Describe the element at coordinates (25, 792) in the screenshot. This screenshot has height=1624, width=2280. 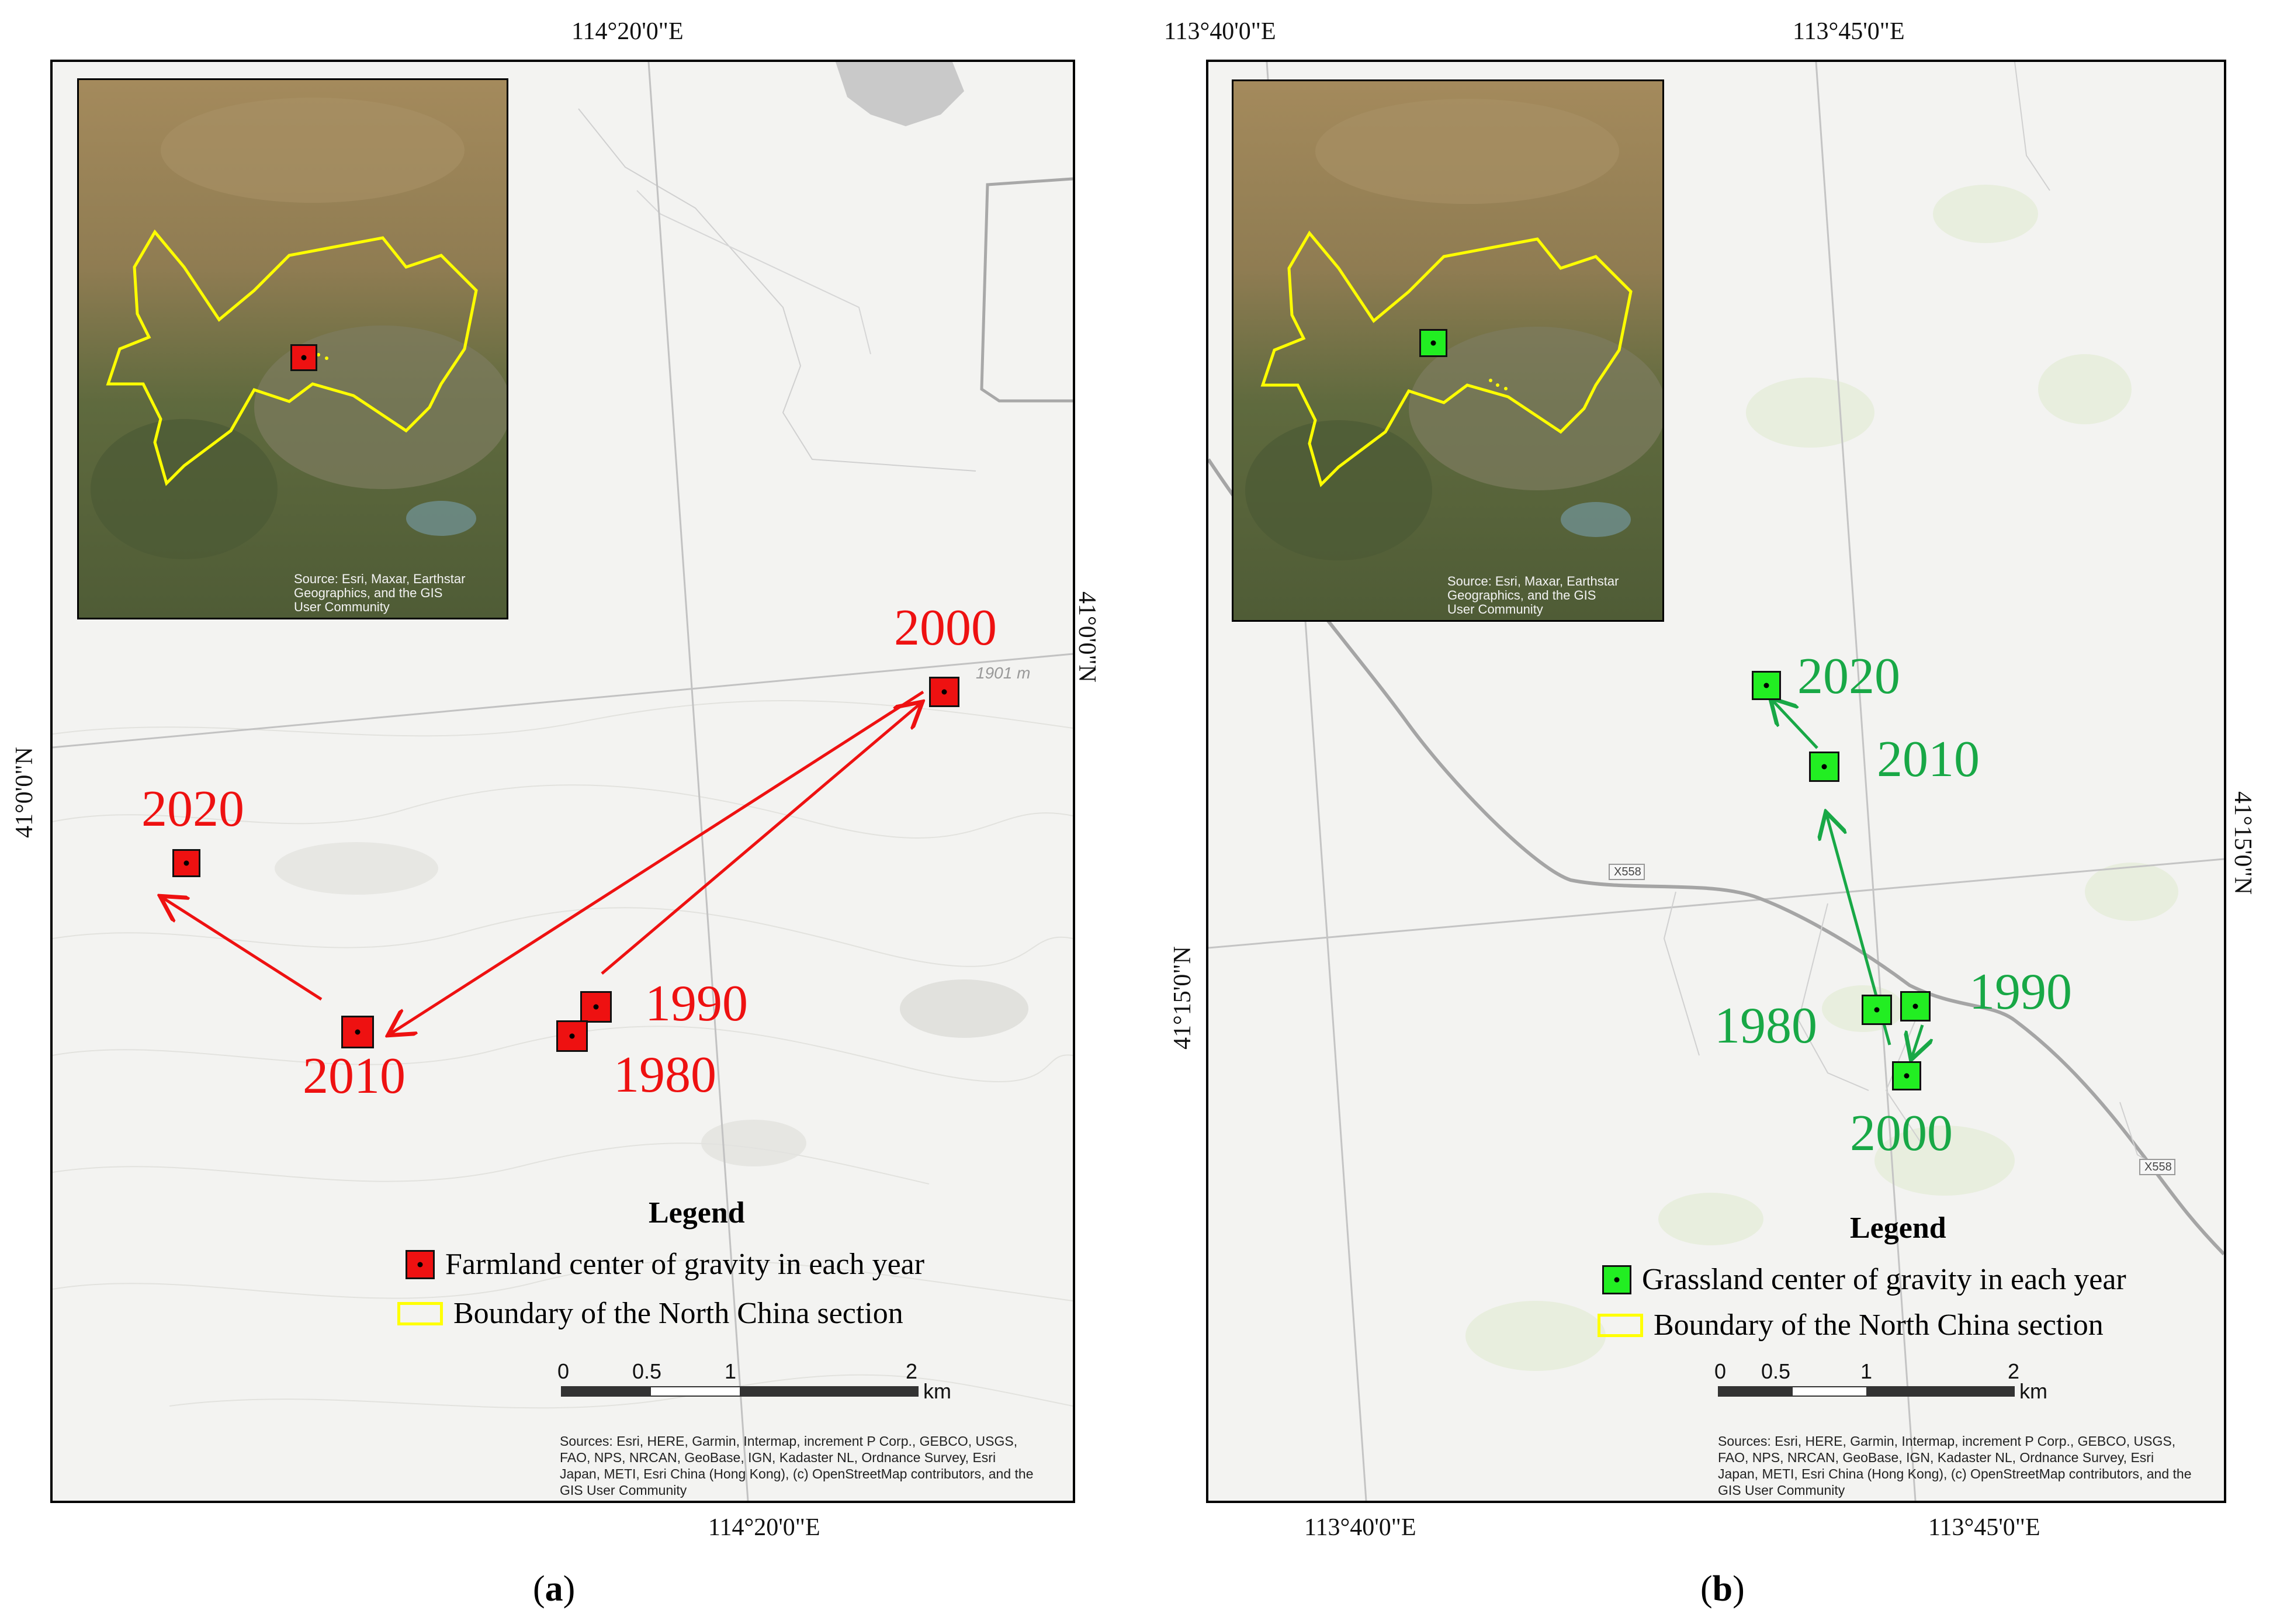
I see `lat-label-left-a: 41°0'0"N` at that location.